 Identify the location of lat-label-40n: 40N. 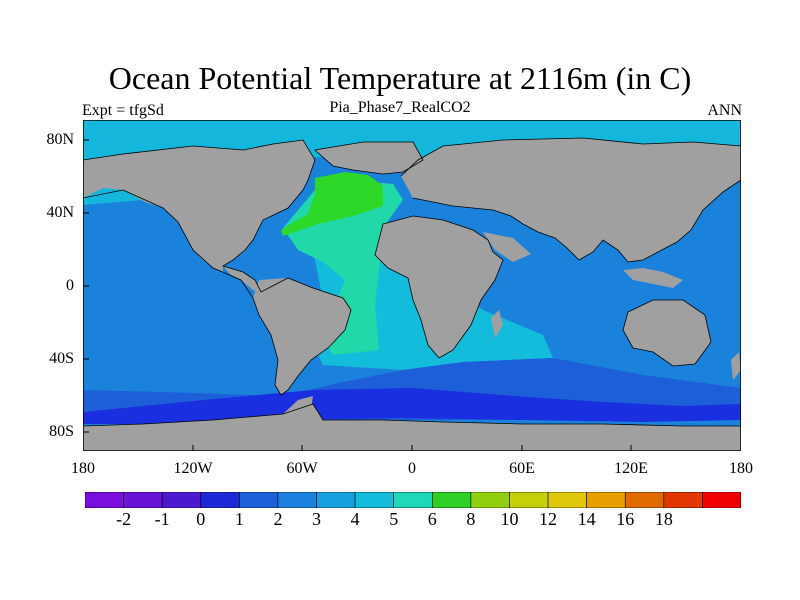
(60, 212).